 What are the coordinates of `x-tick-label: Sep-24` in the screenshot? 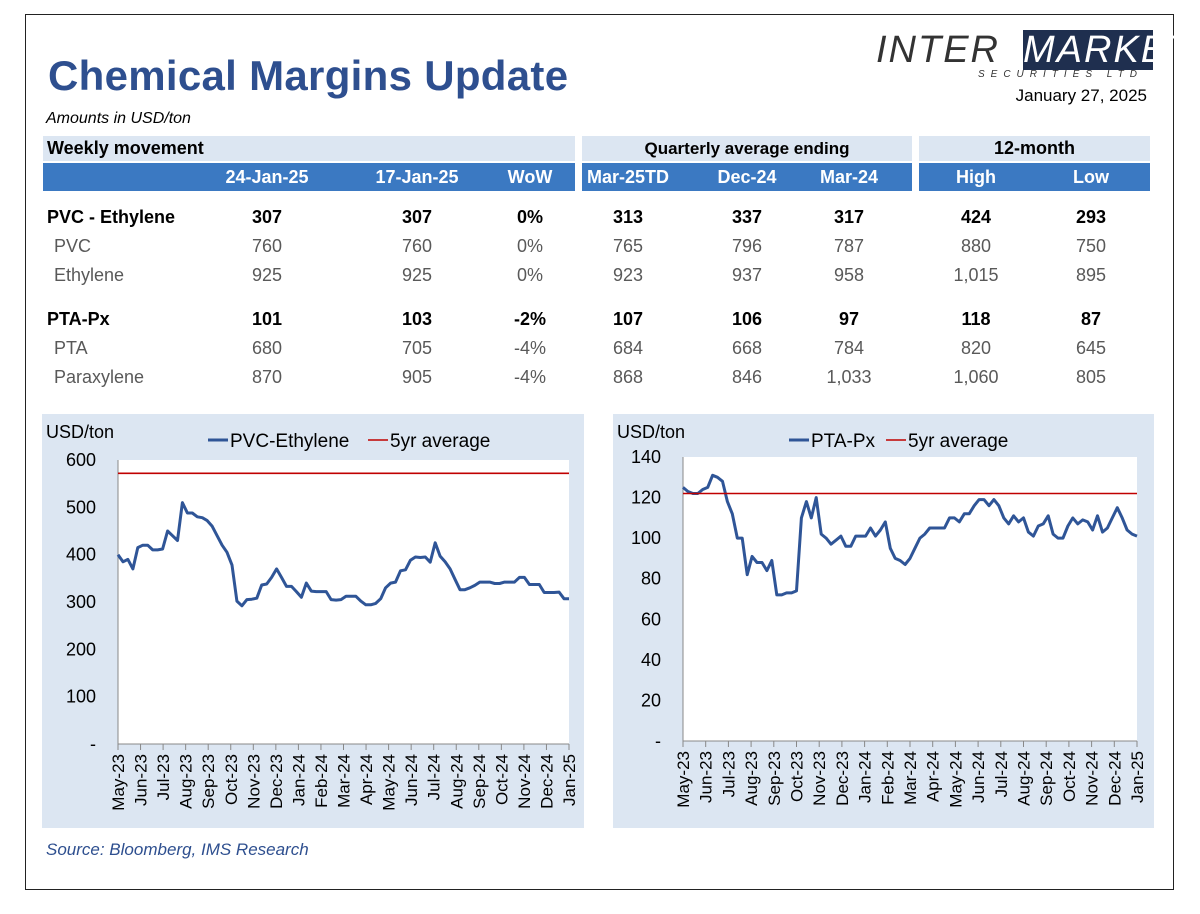 It's located at (1046, 778).